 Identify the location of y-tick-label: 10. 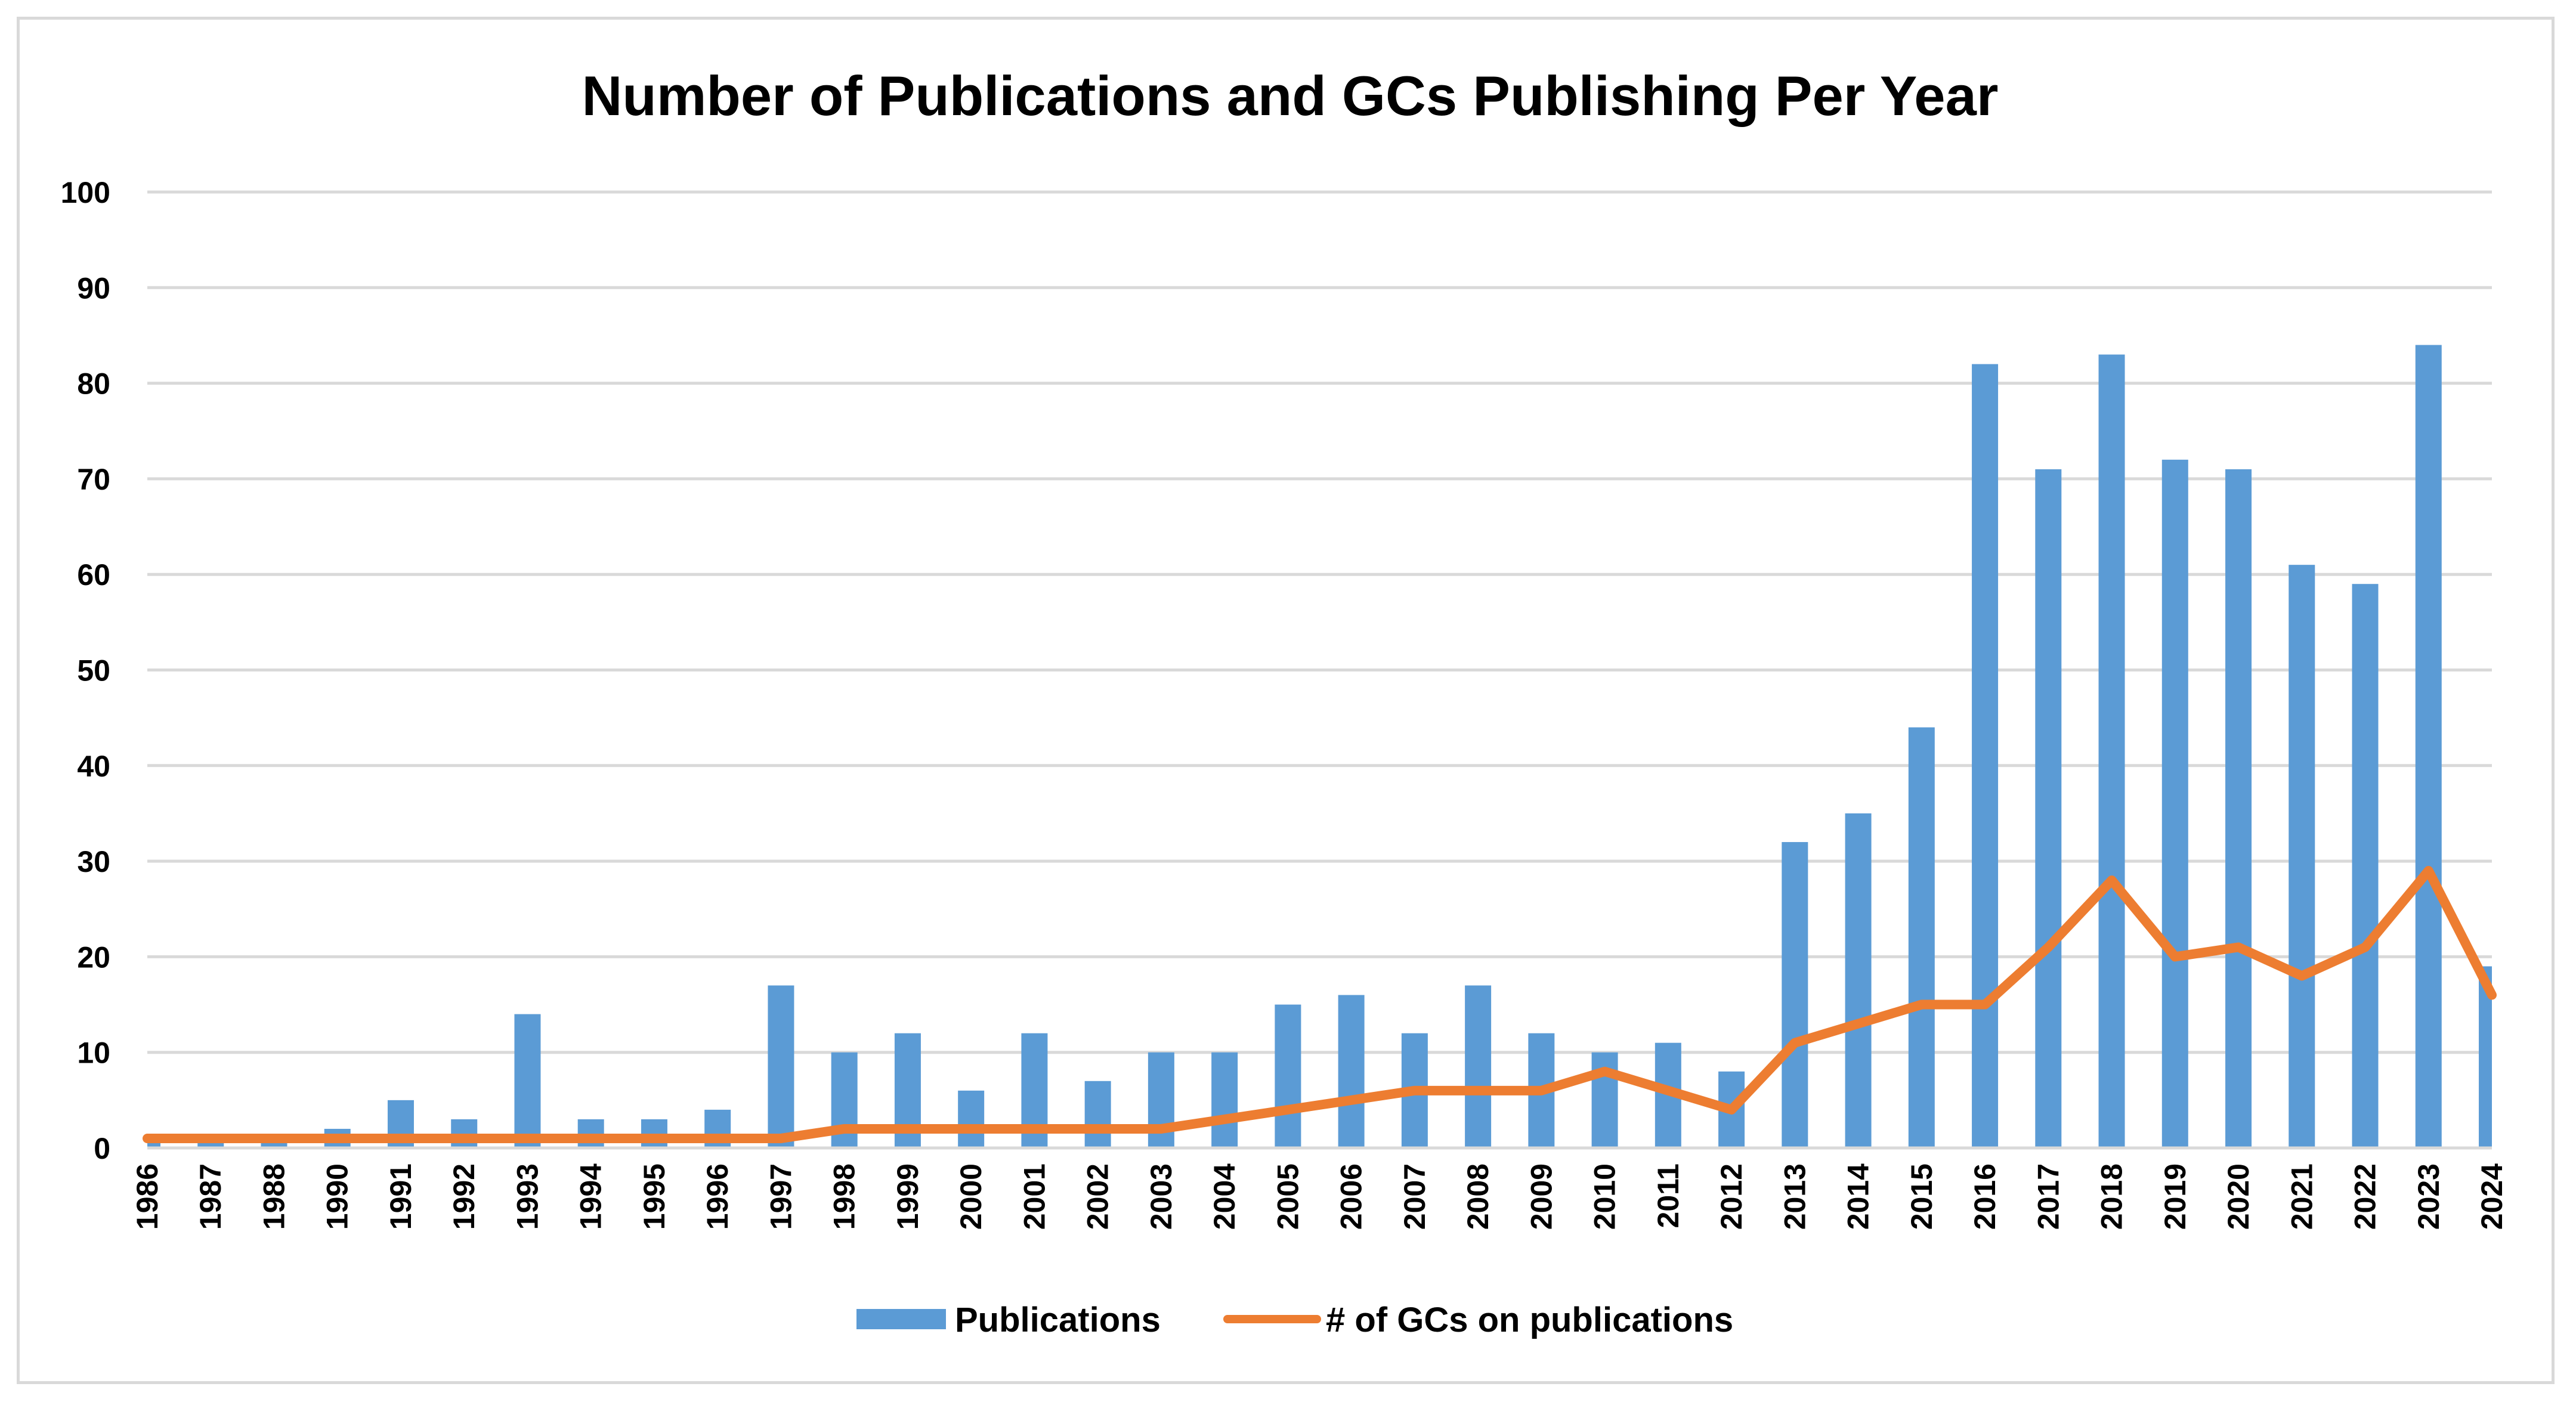
(93, 1053).